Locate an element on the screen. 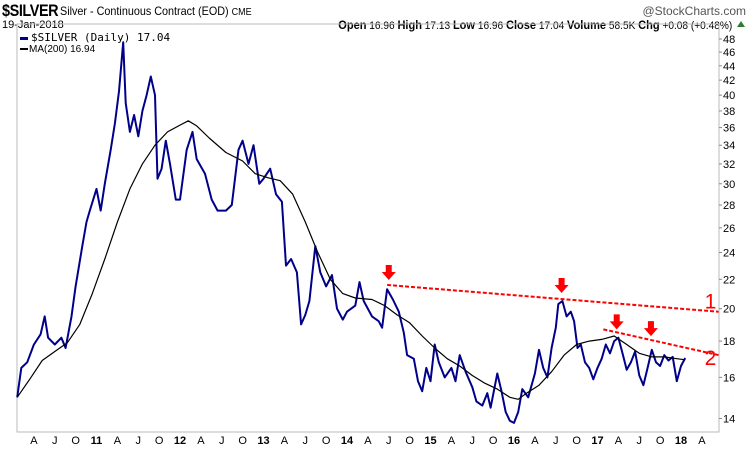  y-tick-label: 14 is located at coordinates (729, 420).